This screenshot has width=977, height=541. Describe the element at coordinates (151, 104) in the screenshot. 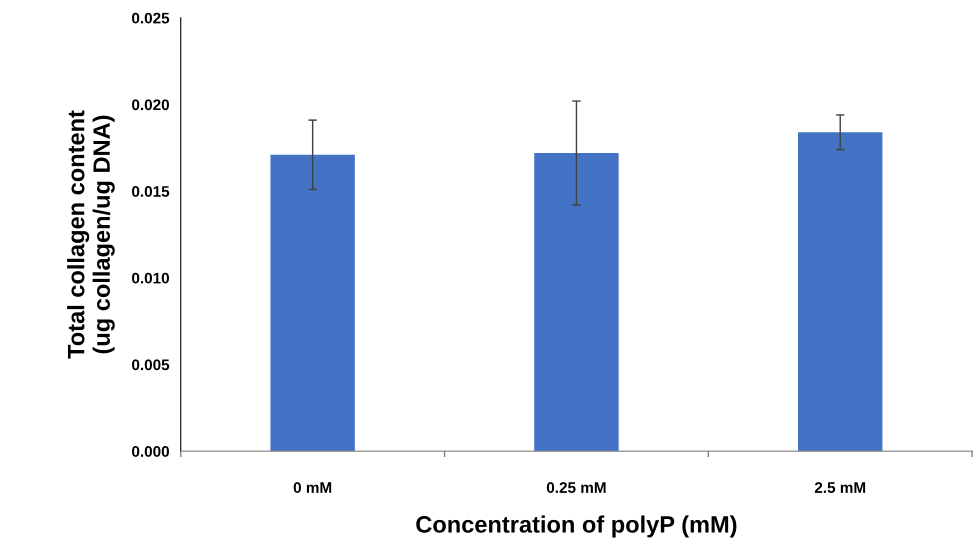

I see `y-tick-label: 0.020` at that location.